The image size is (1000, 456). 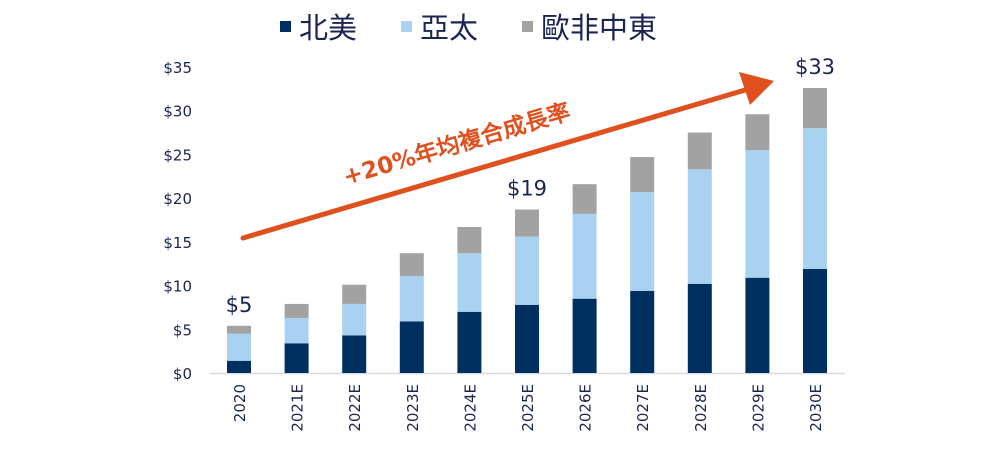 What do you see at coordinates (470, 408) in the screenshot?
I see `x-tick-label: 2024E` at bounding box center [470, 408].